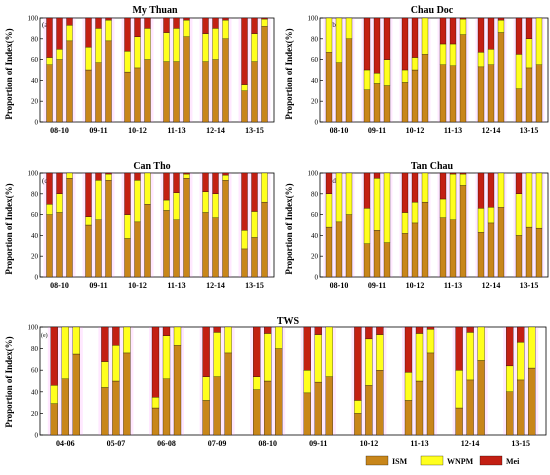 This screenshot has height=475, width=550. I want to click on legend-swatch-wnpm, so click(432, 460).